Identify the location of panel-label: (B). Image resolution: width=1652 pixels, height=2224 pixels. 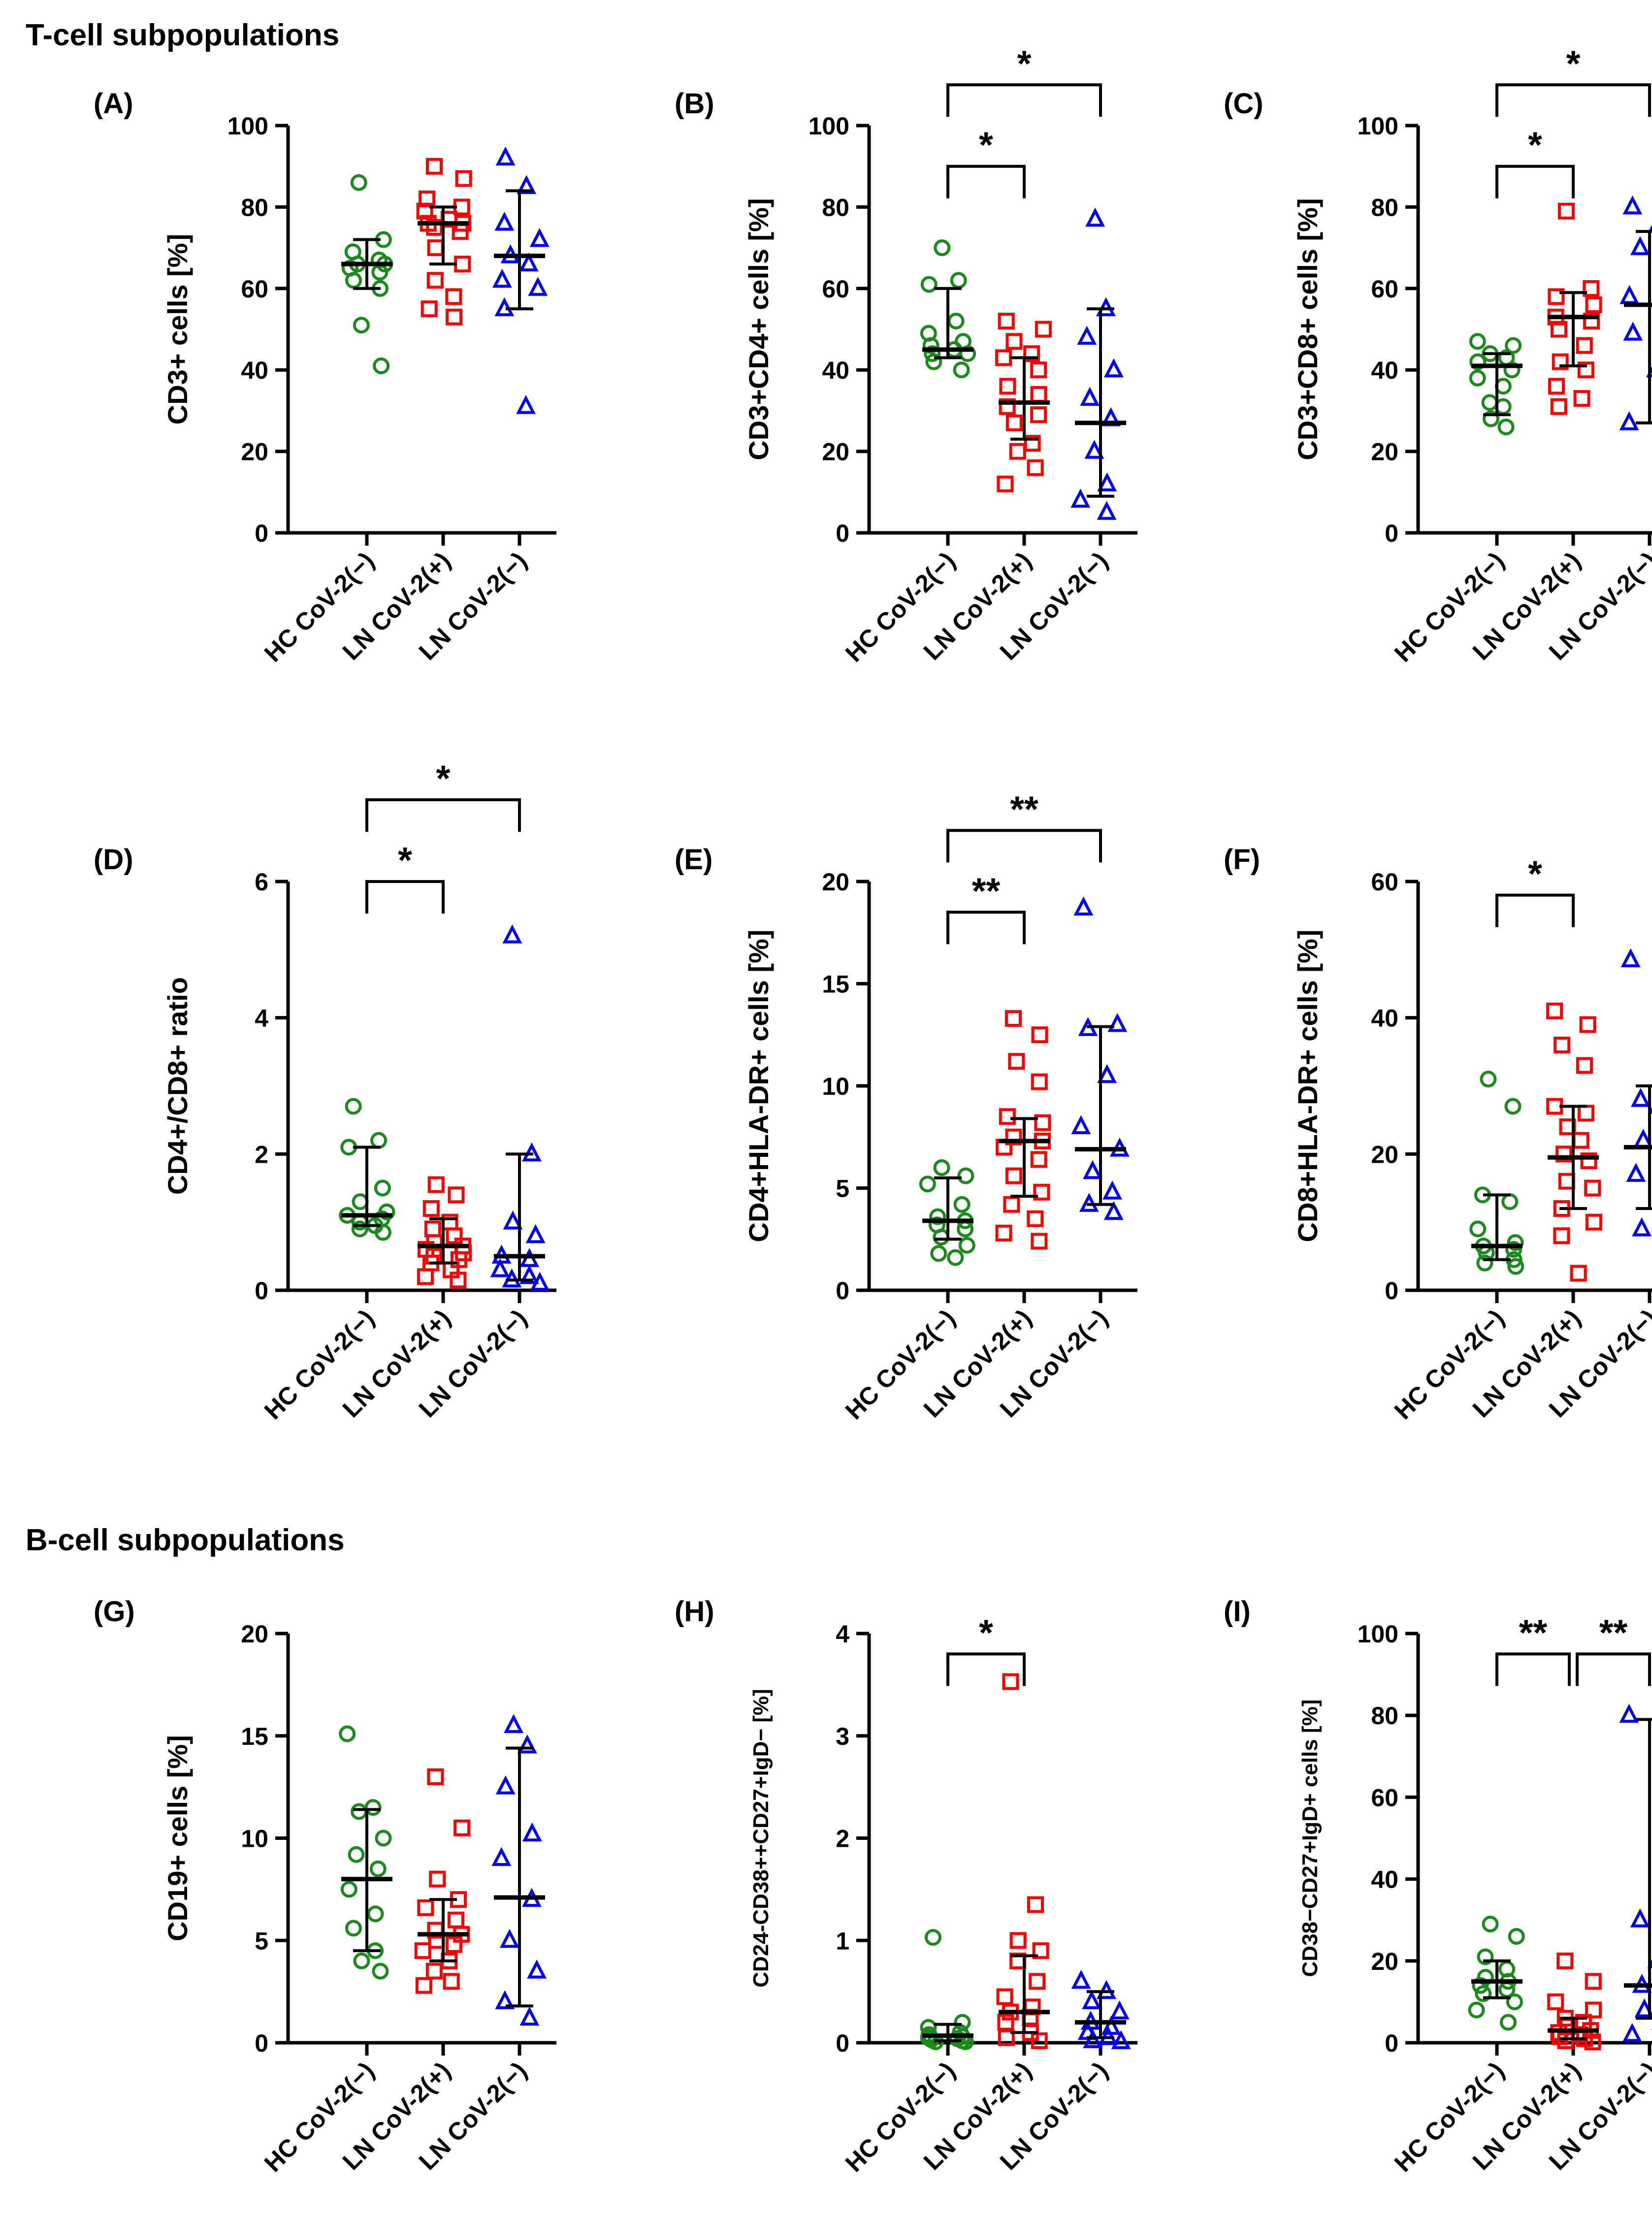
(694, 104).